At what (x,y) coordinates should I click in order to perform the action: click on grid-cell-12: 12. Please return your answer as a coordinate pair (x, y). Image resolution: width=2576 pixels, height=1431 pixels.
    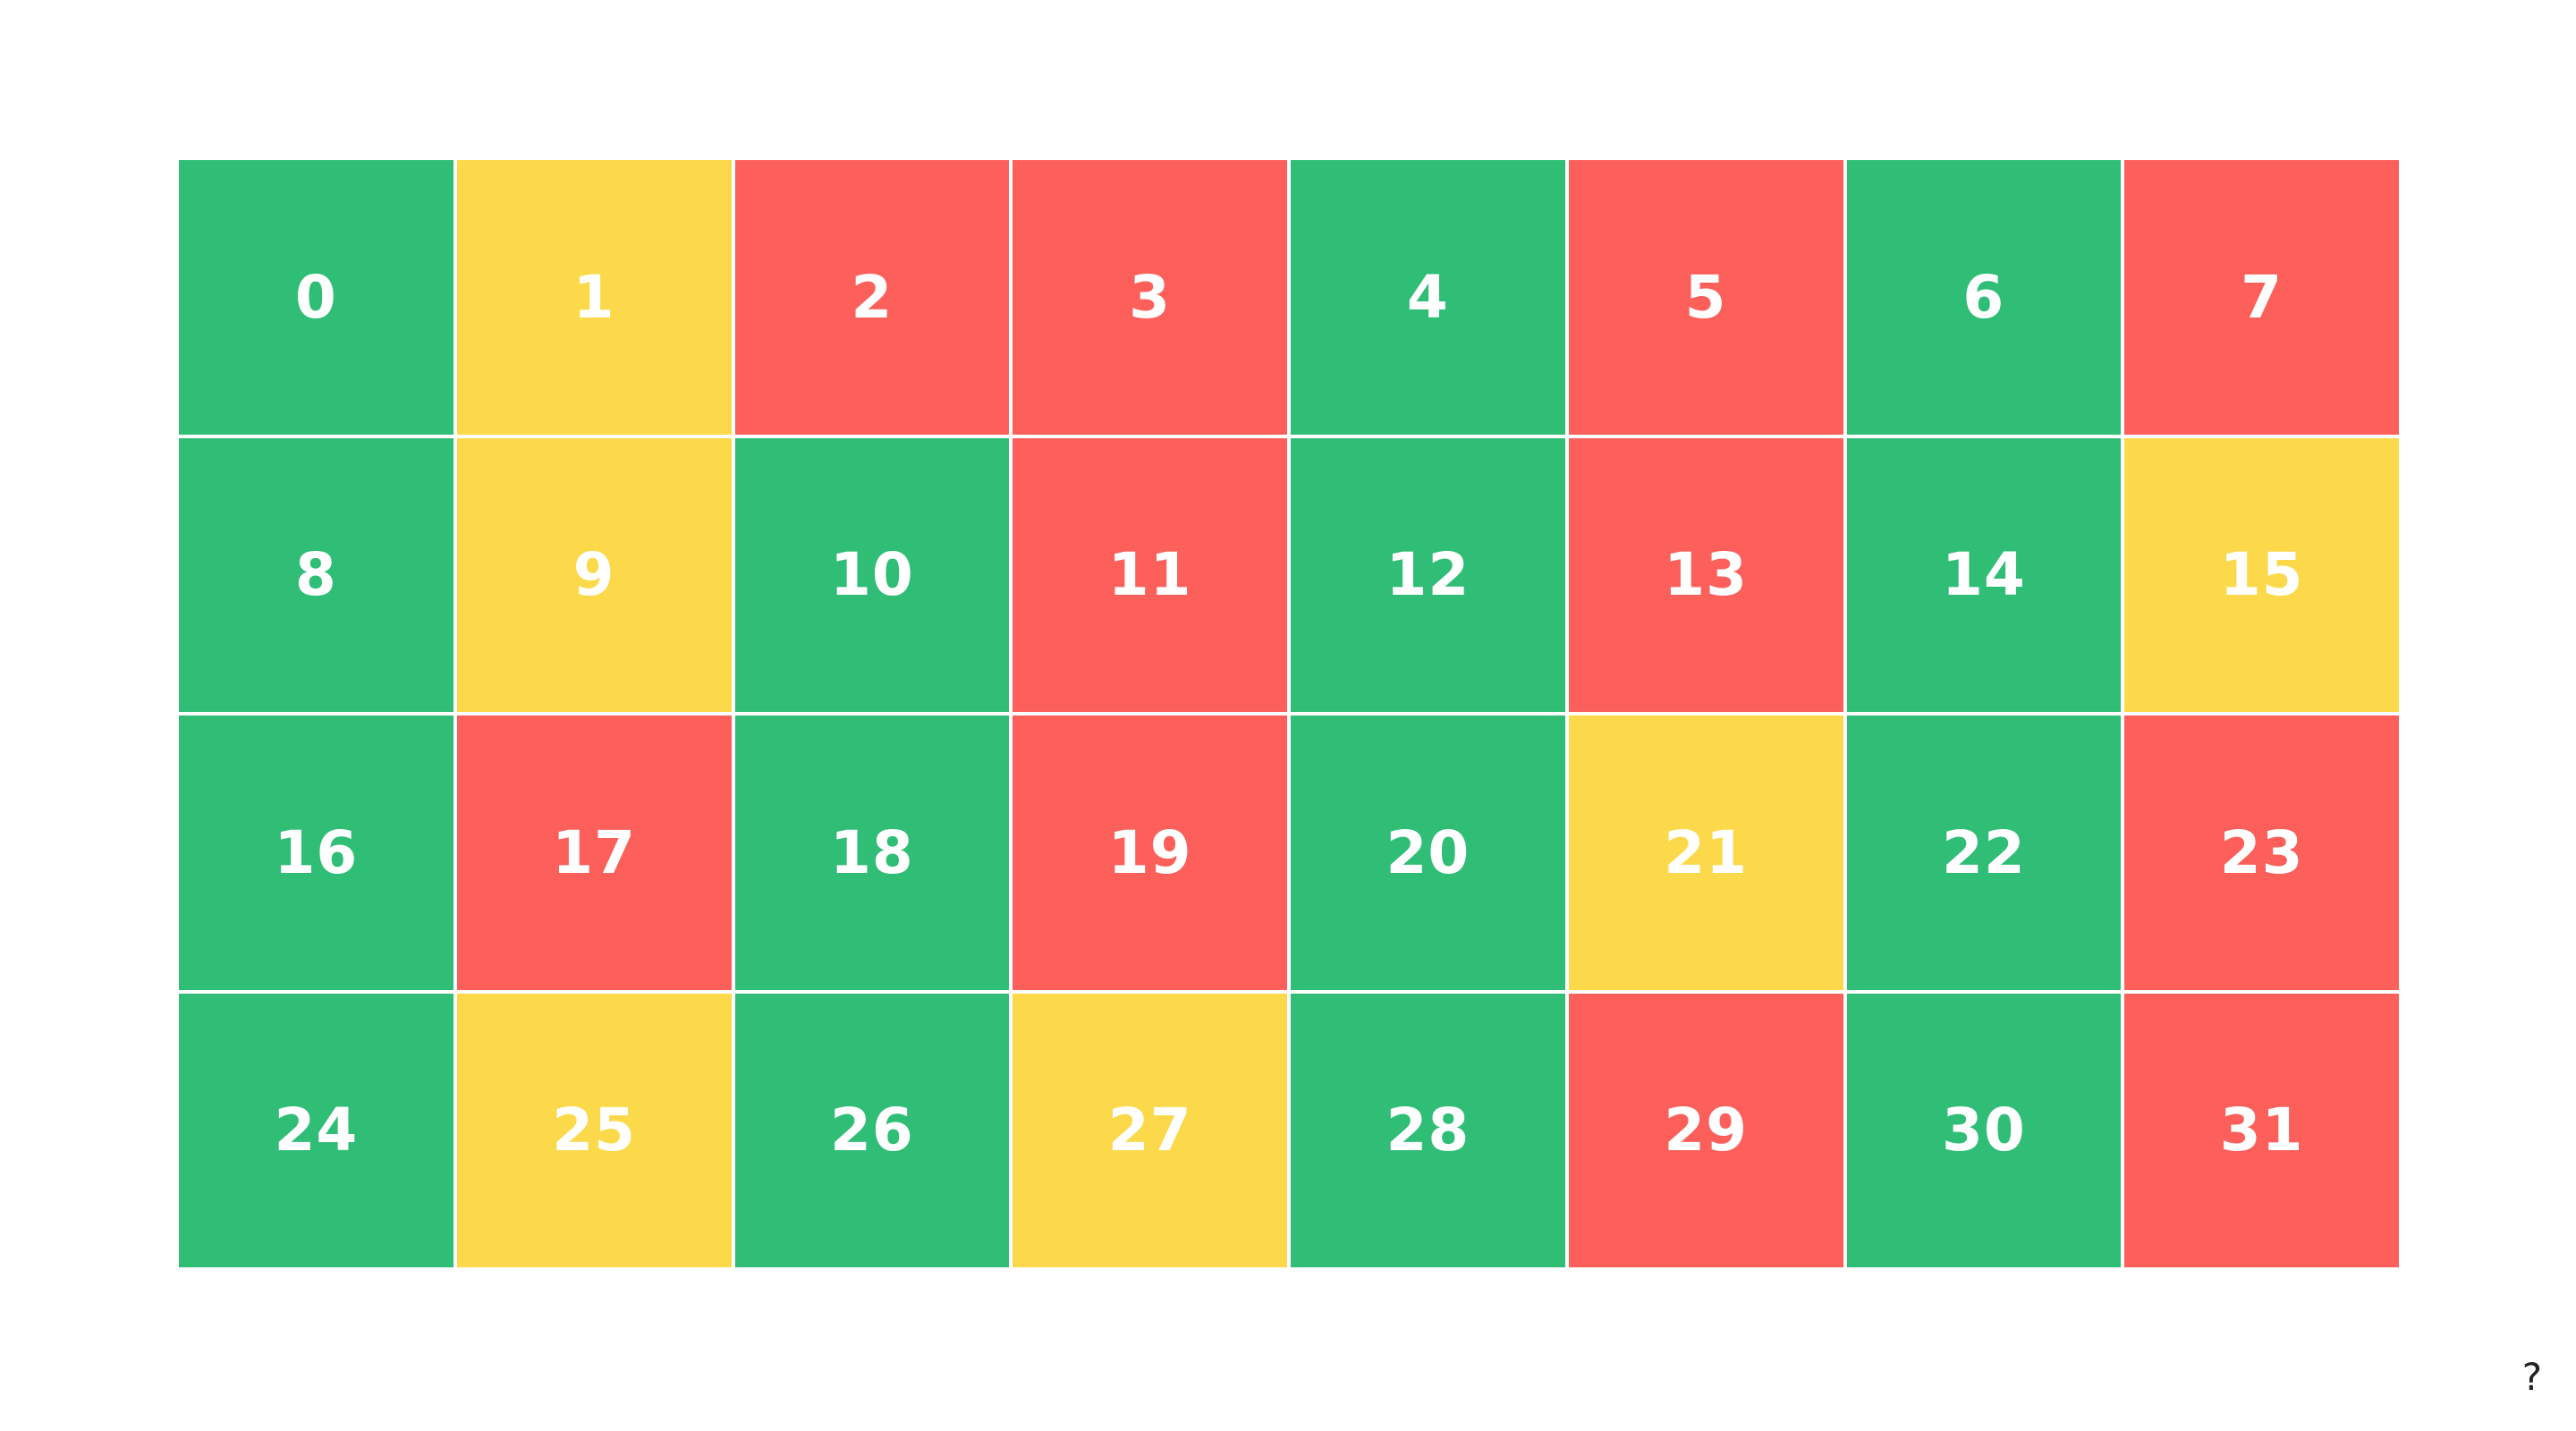
    Looking at the image, I should click on (1428, 574).